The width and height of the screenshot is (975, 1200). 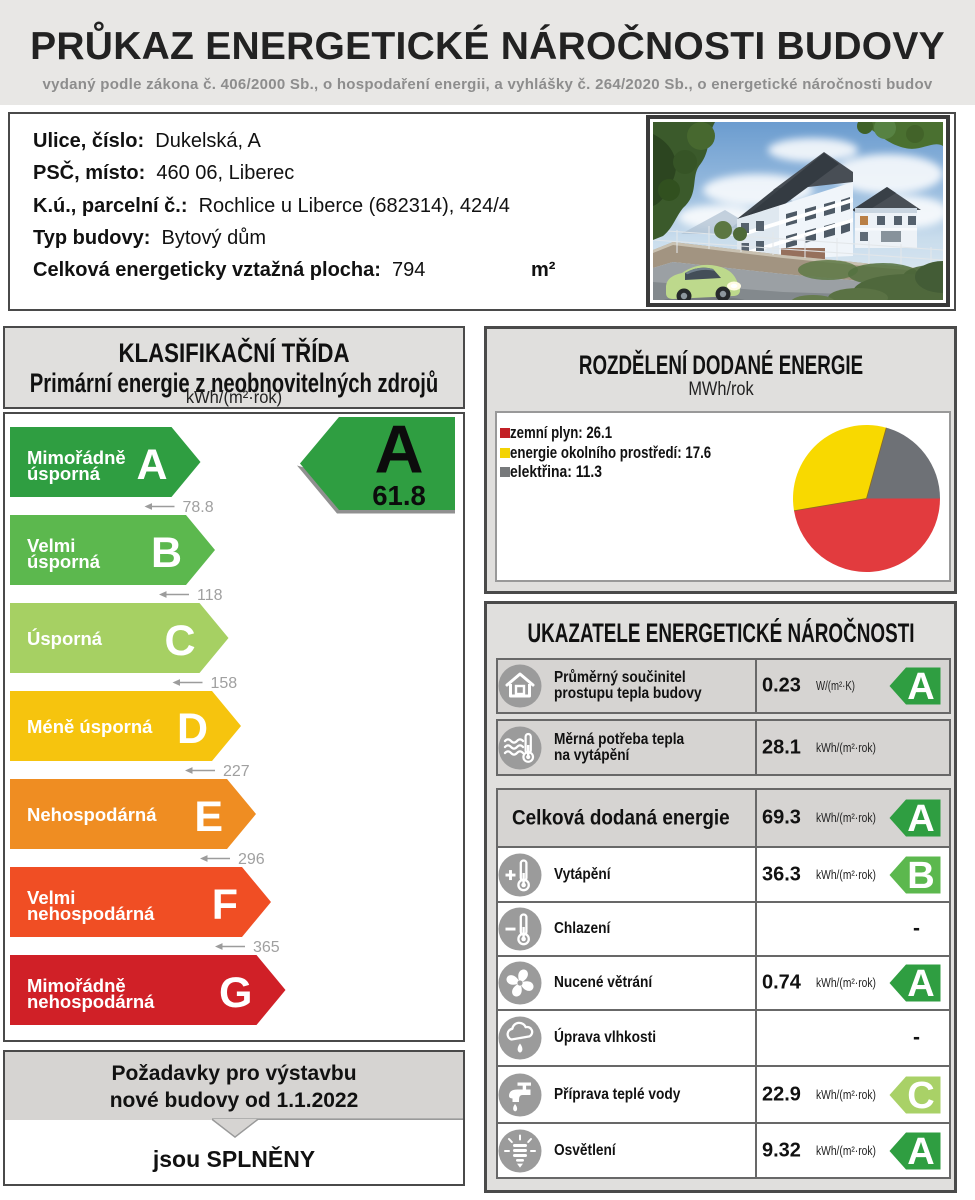 What do you see at coordinates (225, 905) in the screenshot?
I see `svg-text: F` at bounding box center [225, 905].